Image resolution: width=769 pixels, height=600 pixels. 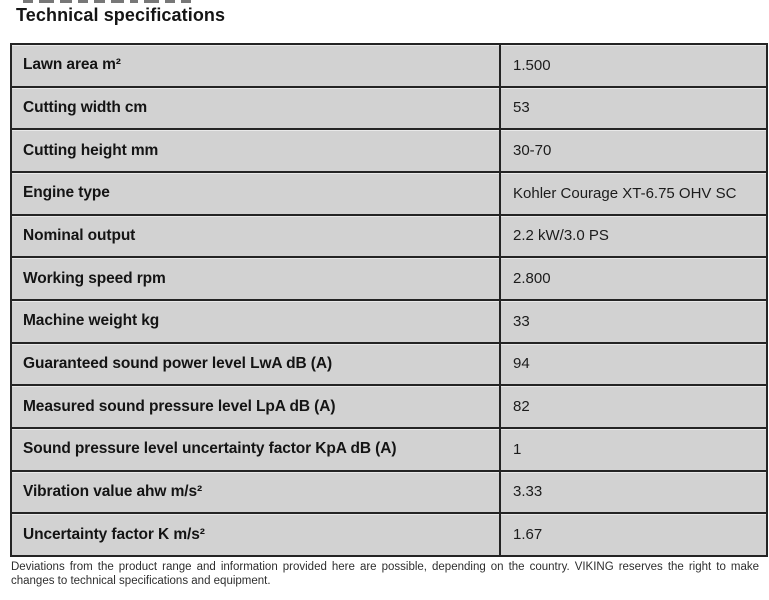 I want to click on spec-label: Engine type, so click(x=255, y=193).